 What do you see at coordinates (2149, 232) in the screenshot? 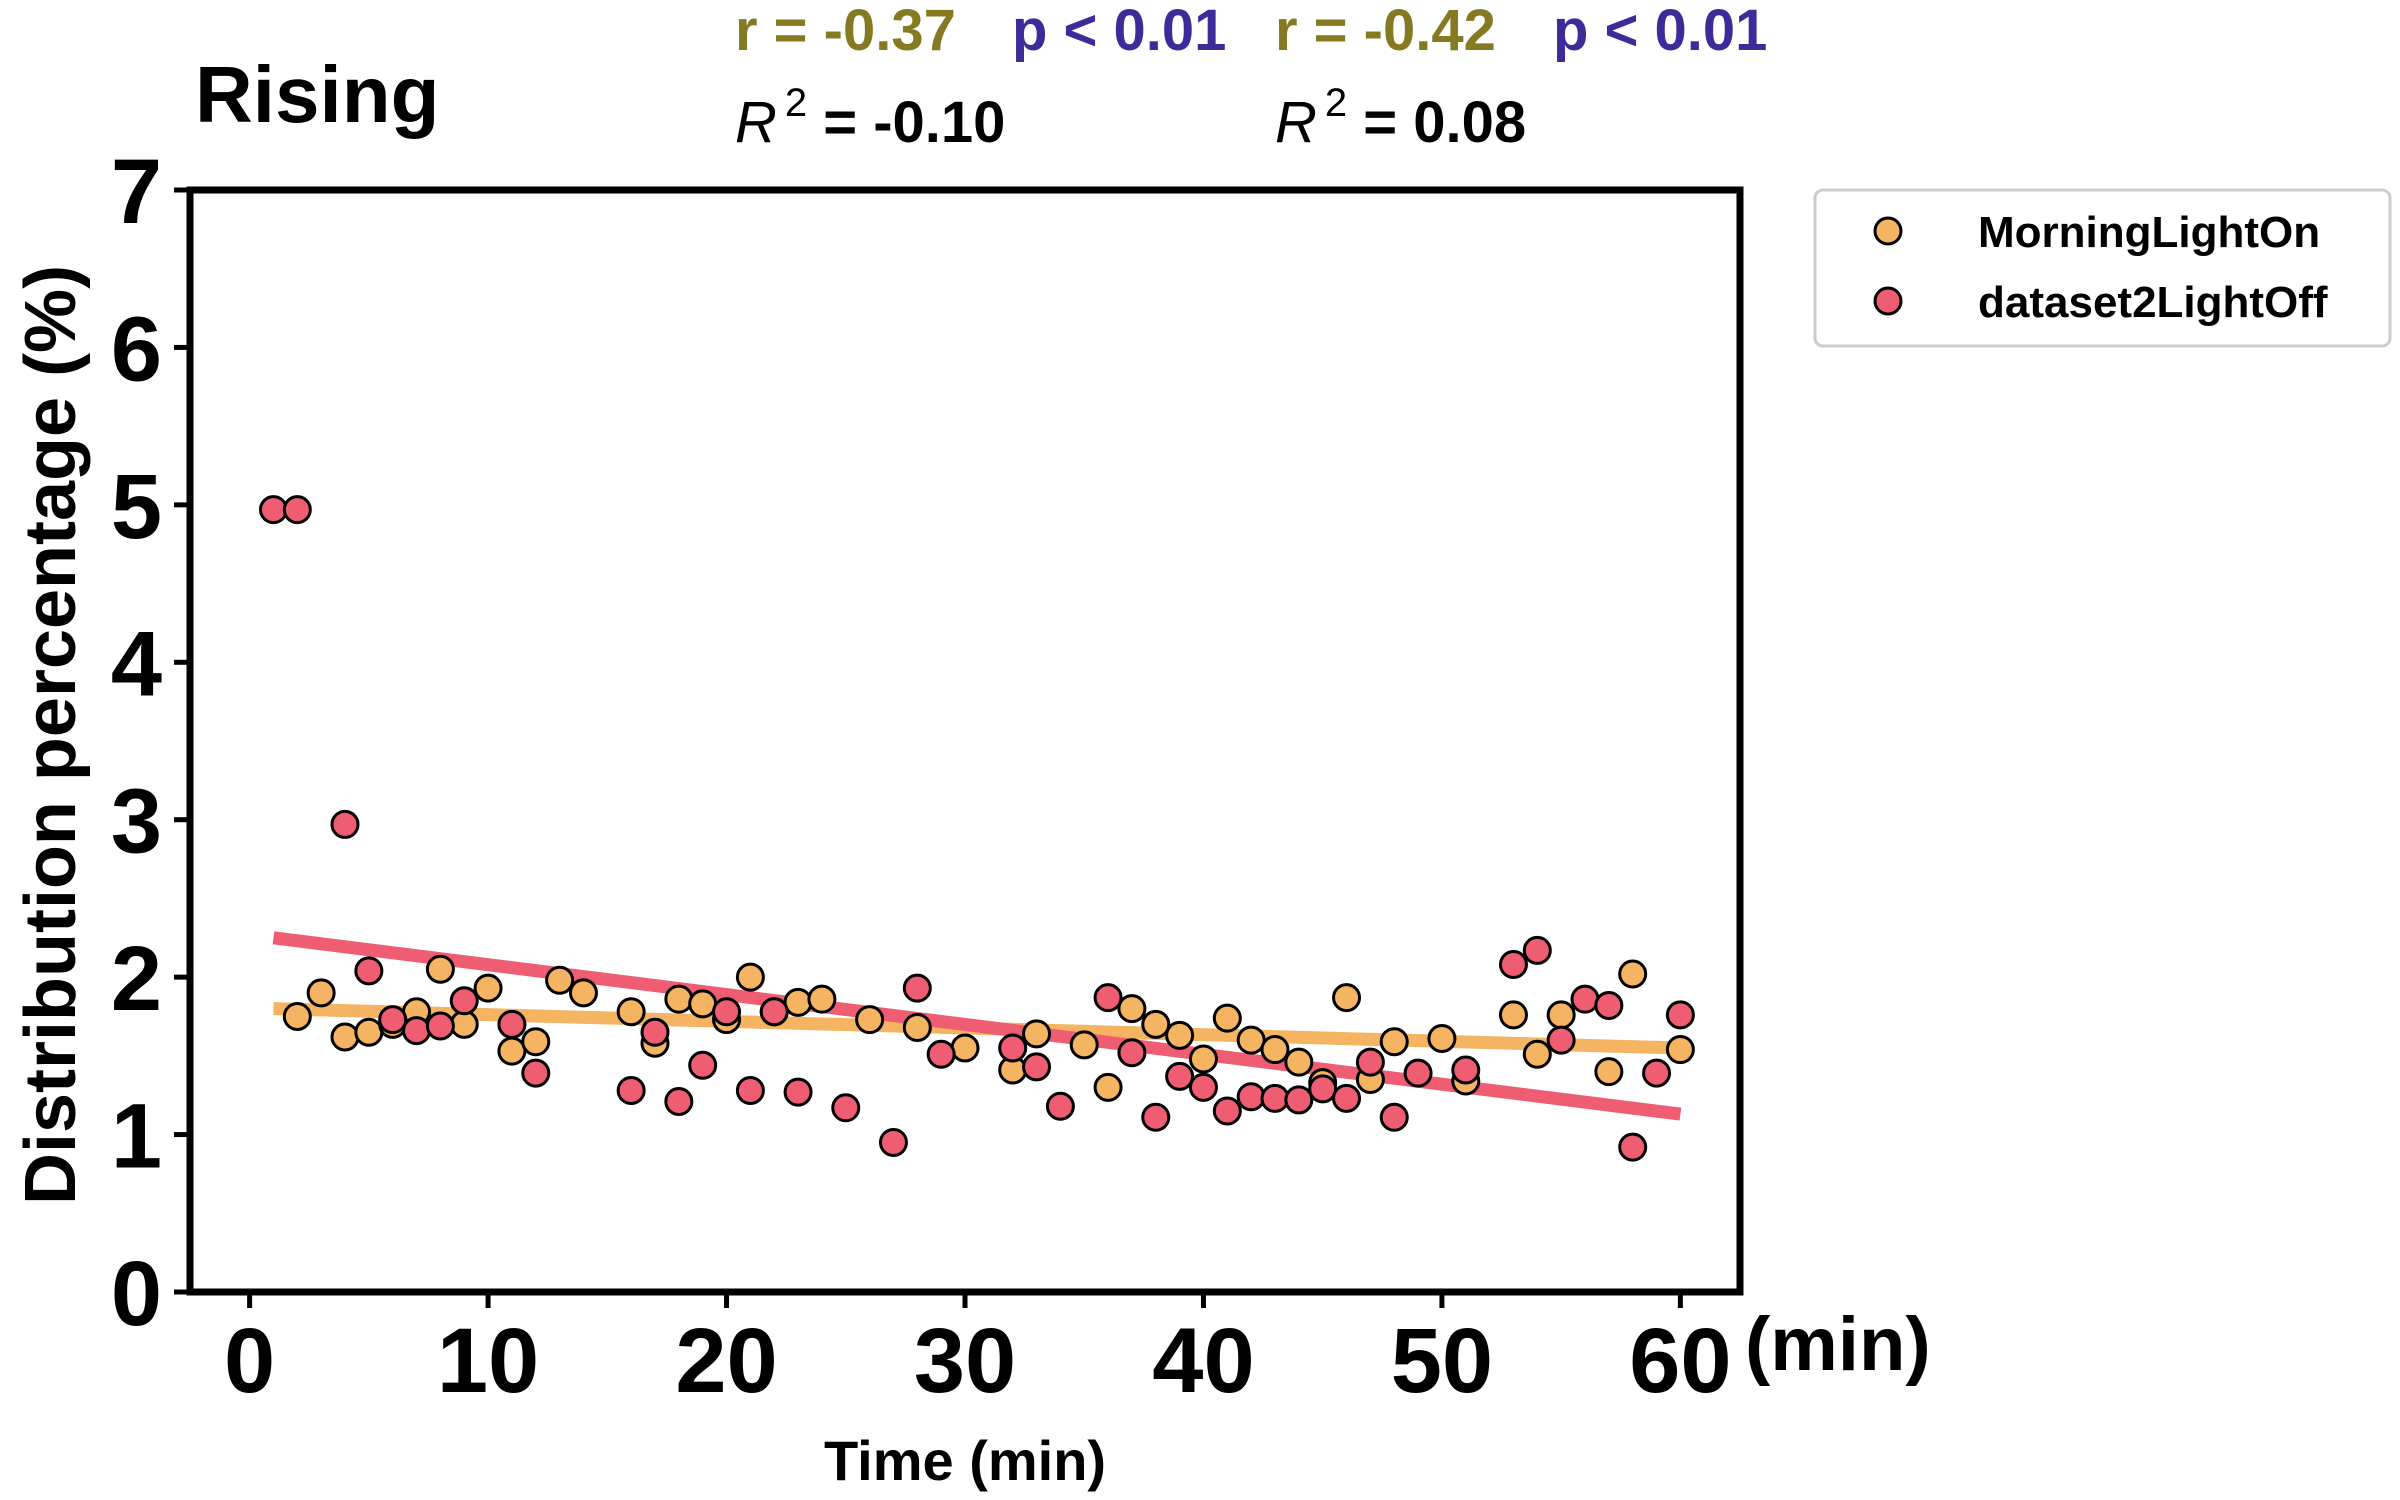
I see `legend-label-morninglighton: MorningLightOn` at bounding box center [2149, 232].